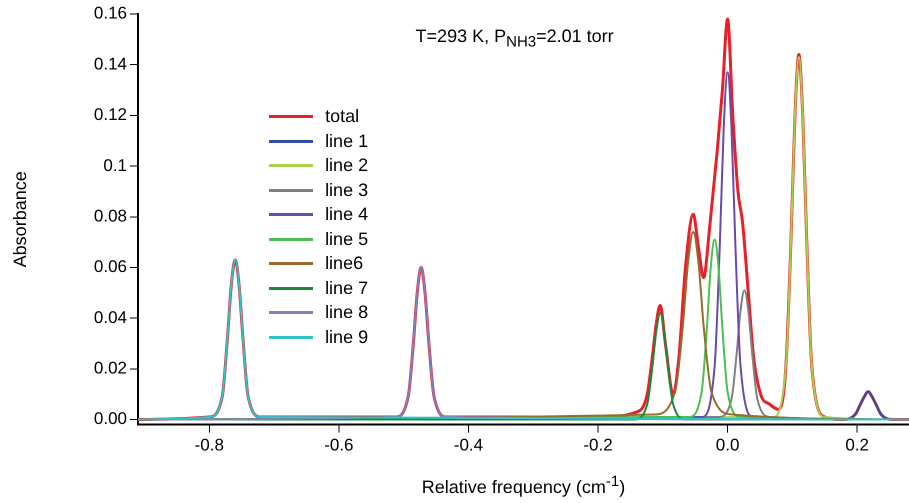  Describe the element at coordinates (110, 368) in the screenshot. I see `y-tick-label: 0.02` at that location.